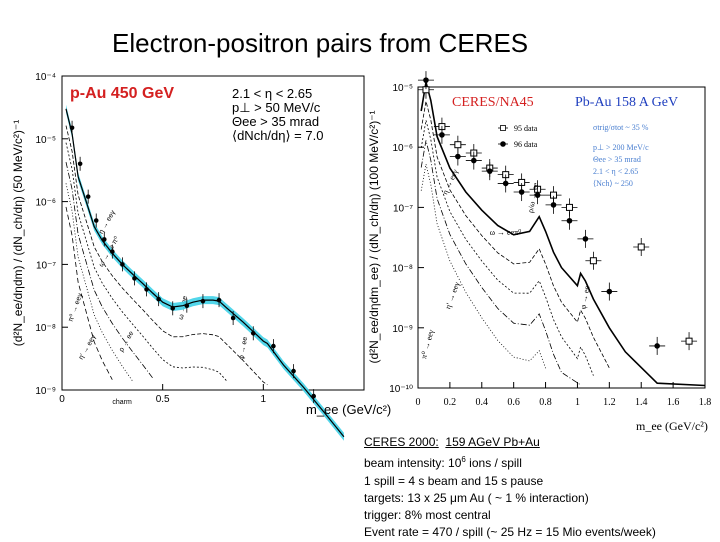  I want to click on right-cut-label: ⟨Nch⟩ ~ 250, so click(613, 183).